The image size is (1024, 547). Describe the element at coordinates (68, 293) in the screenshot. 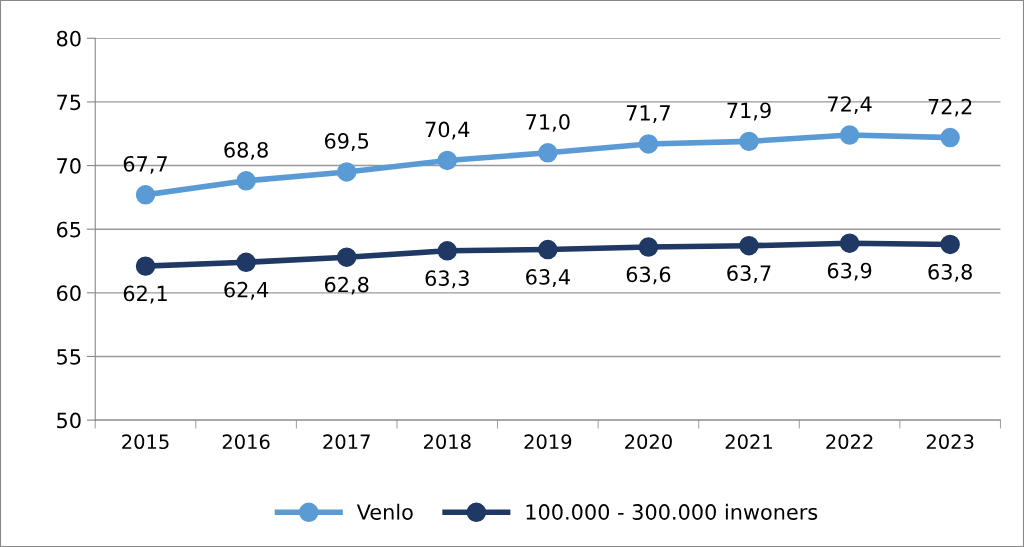

I see `y-tick-label: 60` at that location.